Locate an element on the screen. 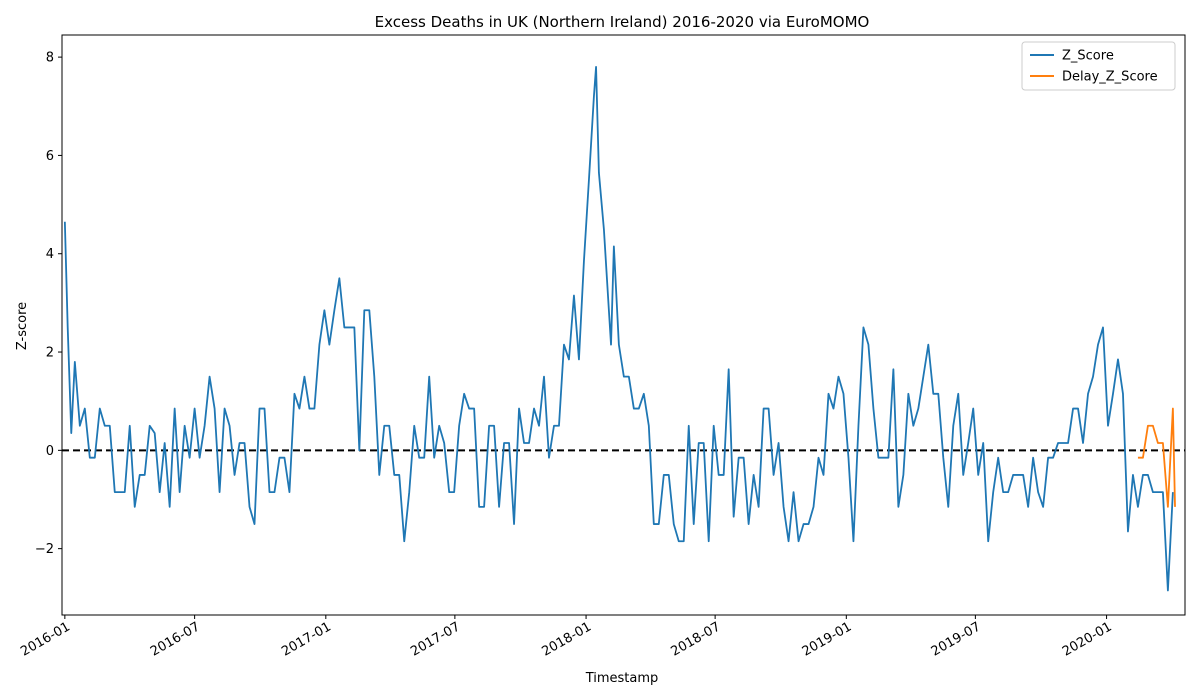  series-line-delay-z-score is located at coordinates (1156, 457).